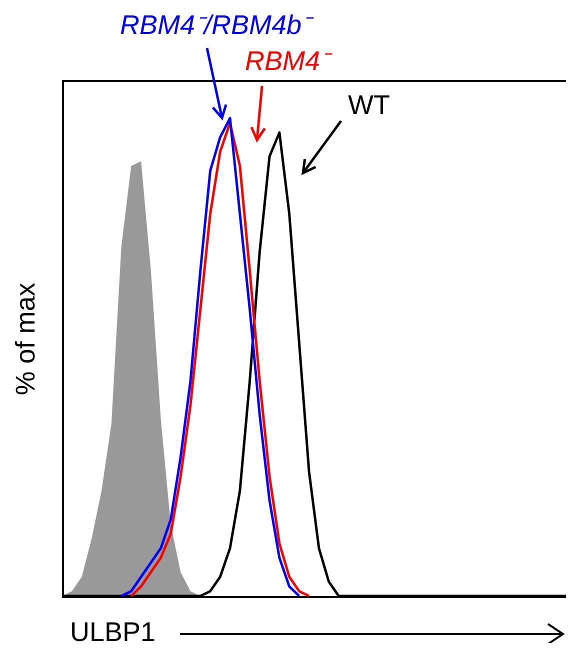  I want to click on y-axis-title: % of max, so click(25, 338).